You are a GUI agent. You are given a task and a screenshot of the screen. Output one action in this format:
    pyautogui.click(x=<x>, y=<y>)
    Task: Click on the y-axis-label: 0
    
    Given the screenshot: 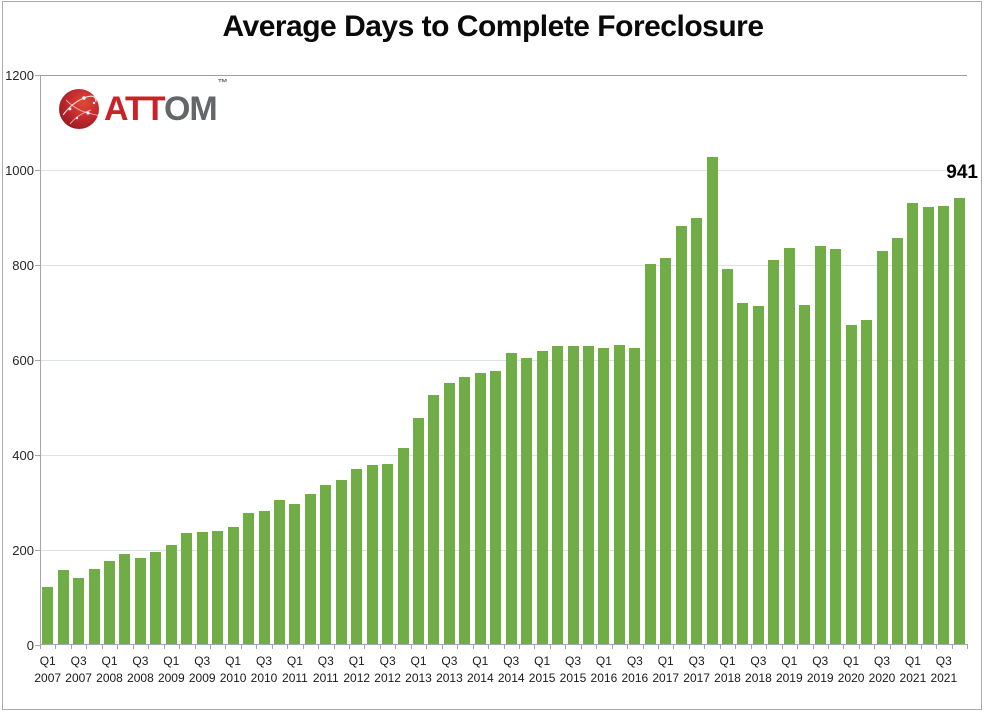 What is the action you would take?
    pyautogui.click(x=30, y=645)
    